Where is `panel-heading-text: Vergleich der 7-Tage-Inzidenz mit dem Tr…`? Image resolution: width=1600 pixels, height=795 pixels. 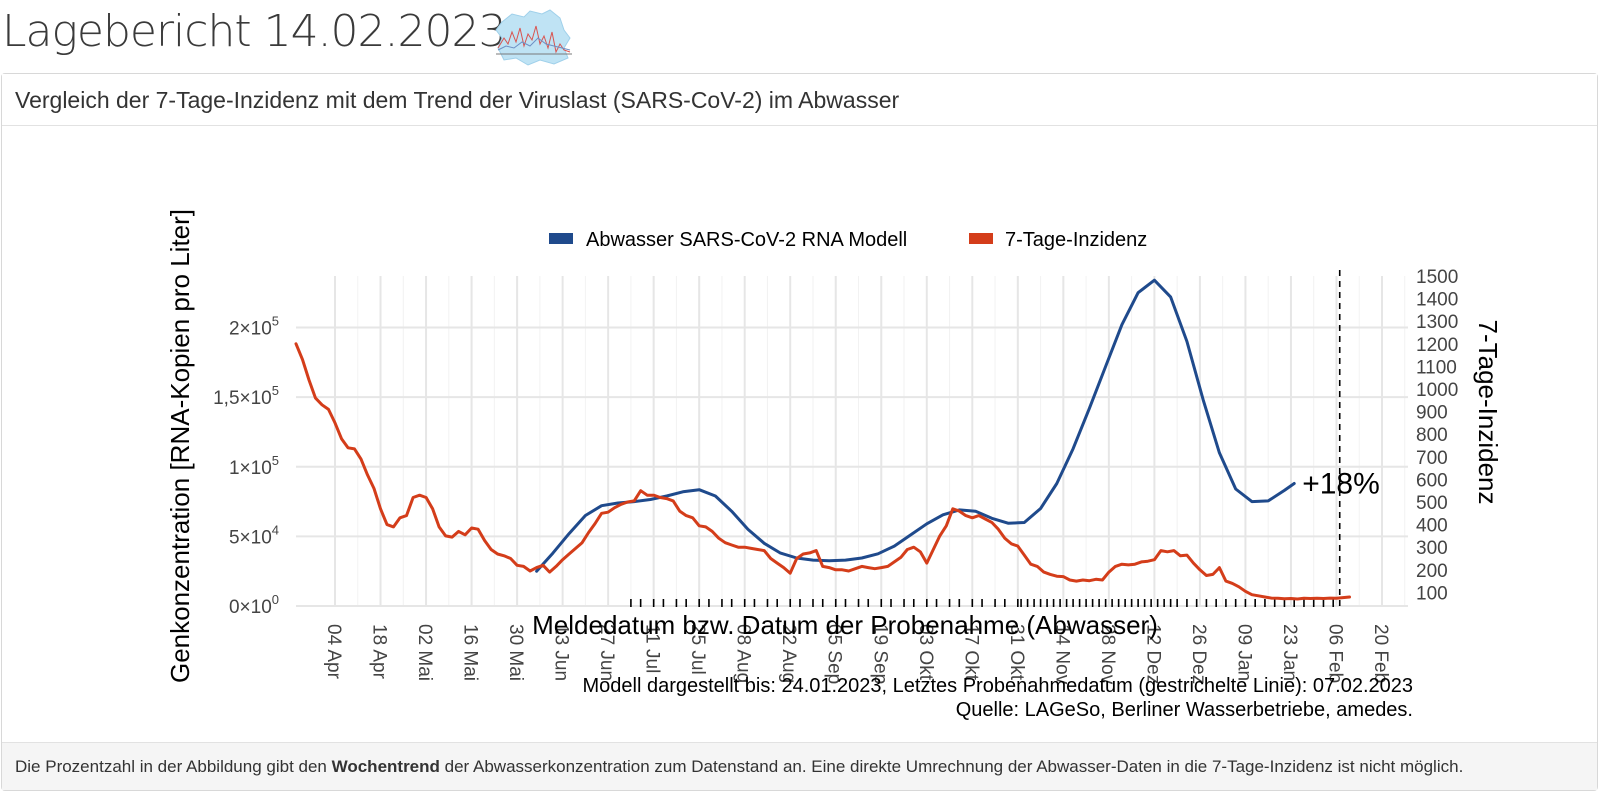
panel-heading-text: Vergleich der 7-Tage-Inzidenz mit dem Tr… is located at coordinates (457, 100).